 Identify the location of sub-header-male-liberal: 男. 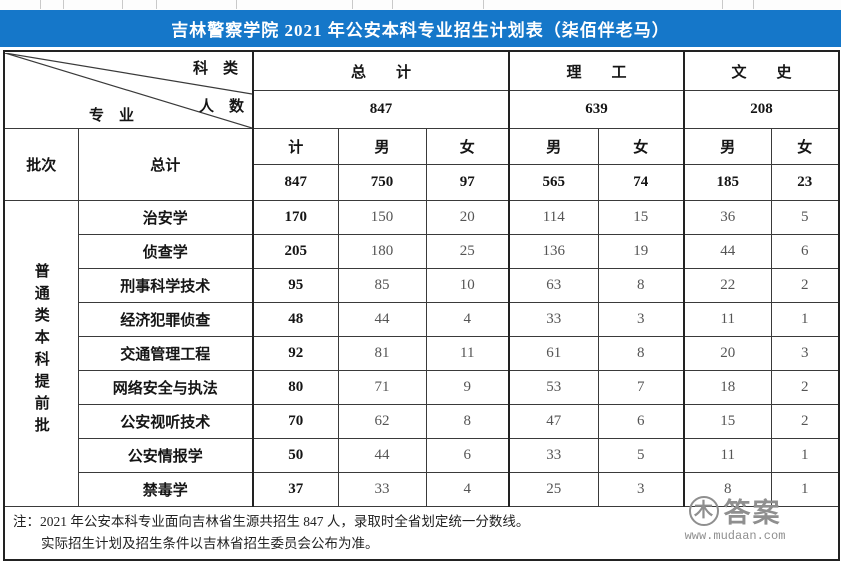
(727, 146).